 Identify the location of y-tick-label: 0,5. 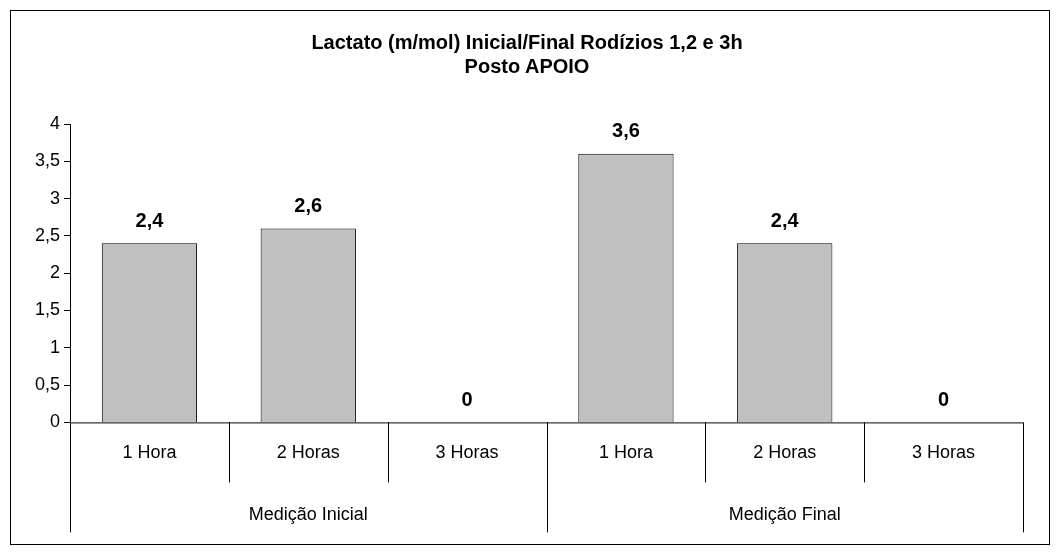
(47, 384).